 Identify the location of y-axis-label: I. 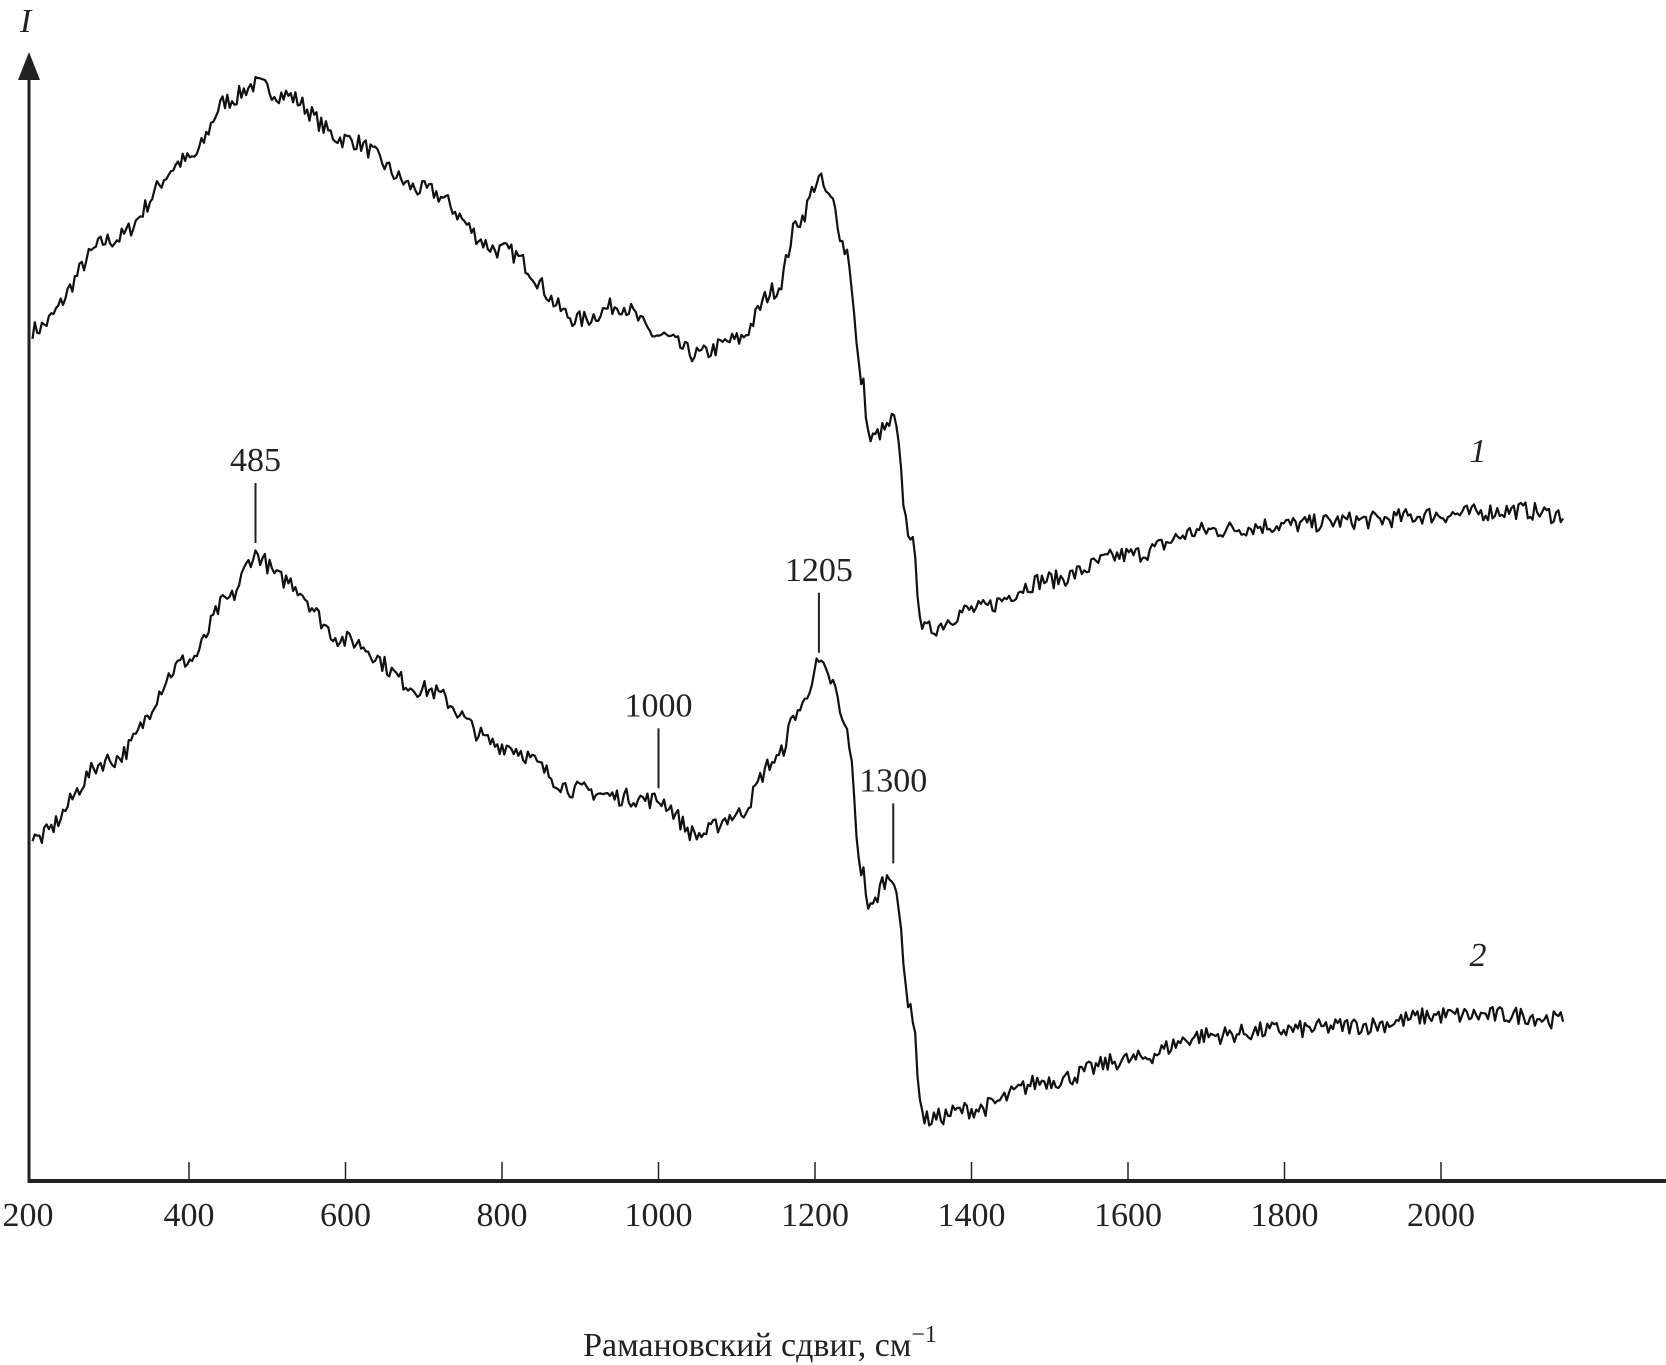
(26, 21).